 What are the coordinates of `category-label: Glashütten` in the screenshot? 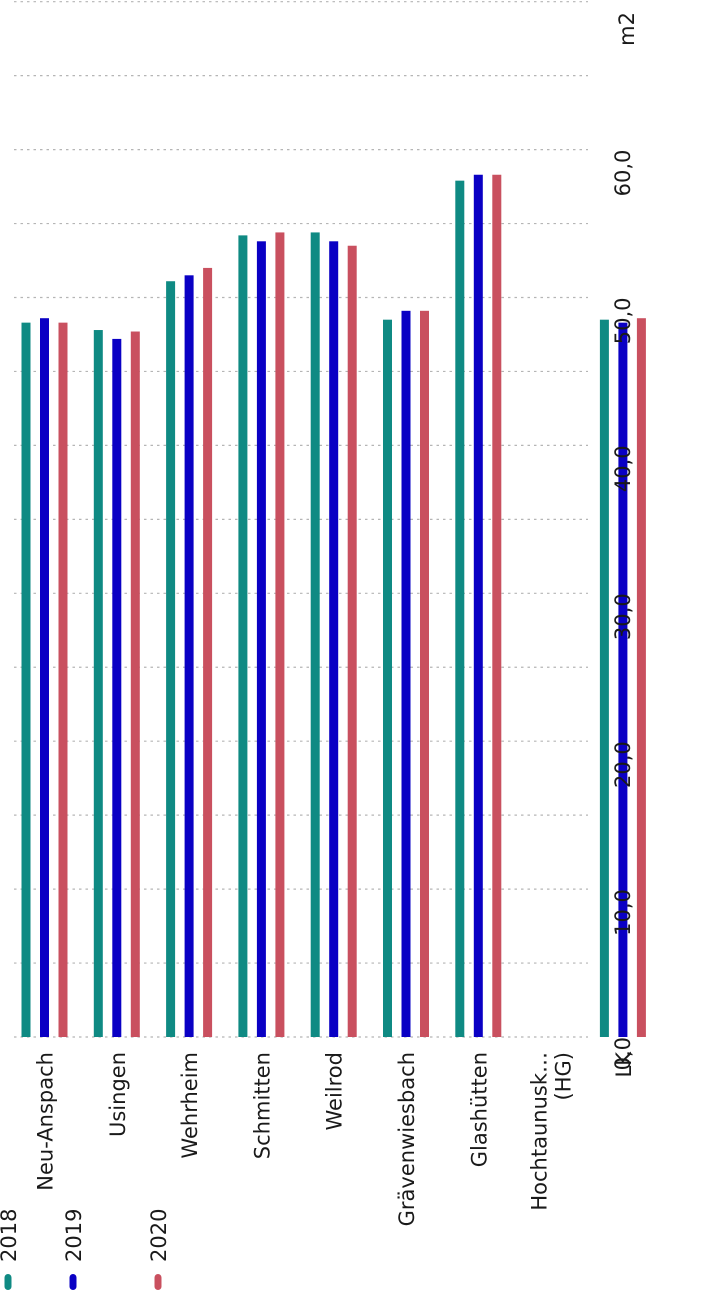 It's located at (479, 1109).